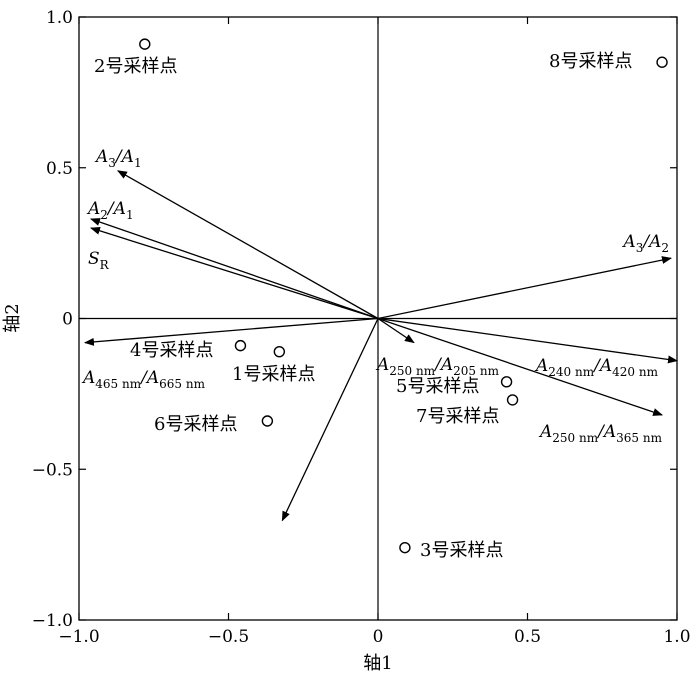  Describe the element at coordinates (78, 637) in the screenshot. I see `x-tick-label: −1.0` at that location.